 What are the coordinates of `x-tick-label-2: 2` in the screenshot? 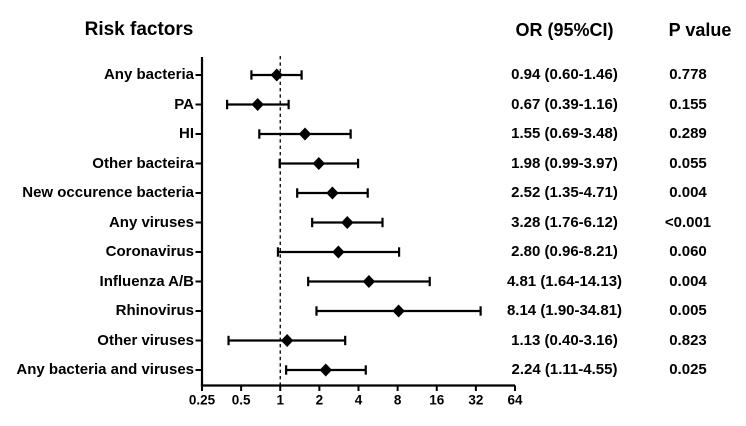 It's located at (320, 400).